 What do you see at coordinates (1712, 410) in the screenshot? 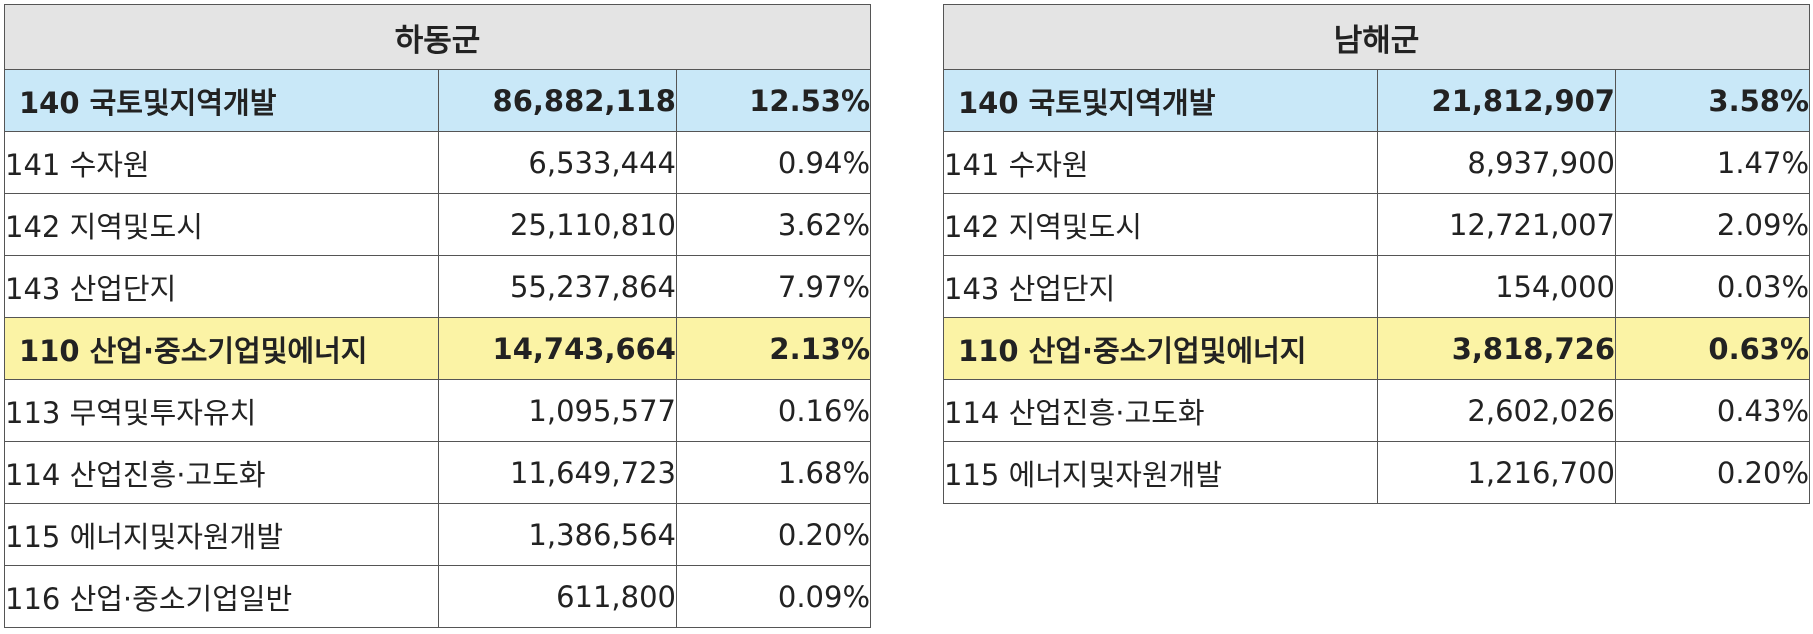
I see `item-percent: 0.43%` at bounding box center [1712, 410].